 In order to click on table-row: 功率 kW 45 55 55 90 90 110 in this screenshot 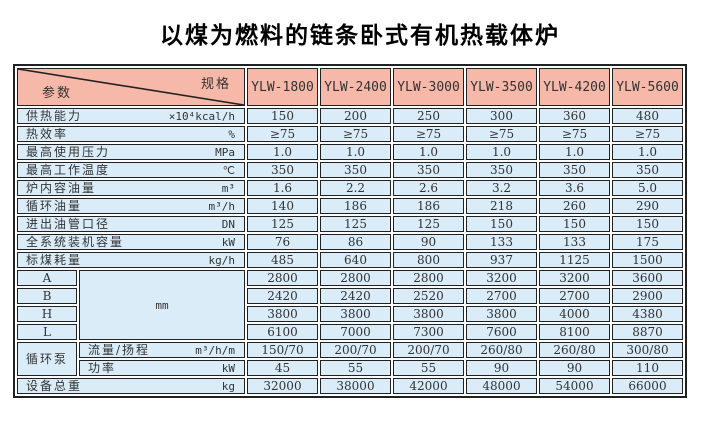, I will do `click(350, 368)`.